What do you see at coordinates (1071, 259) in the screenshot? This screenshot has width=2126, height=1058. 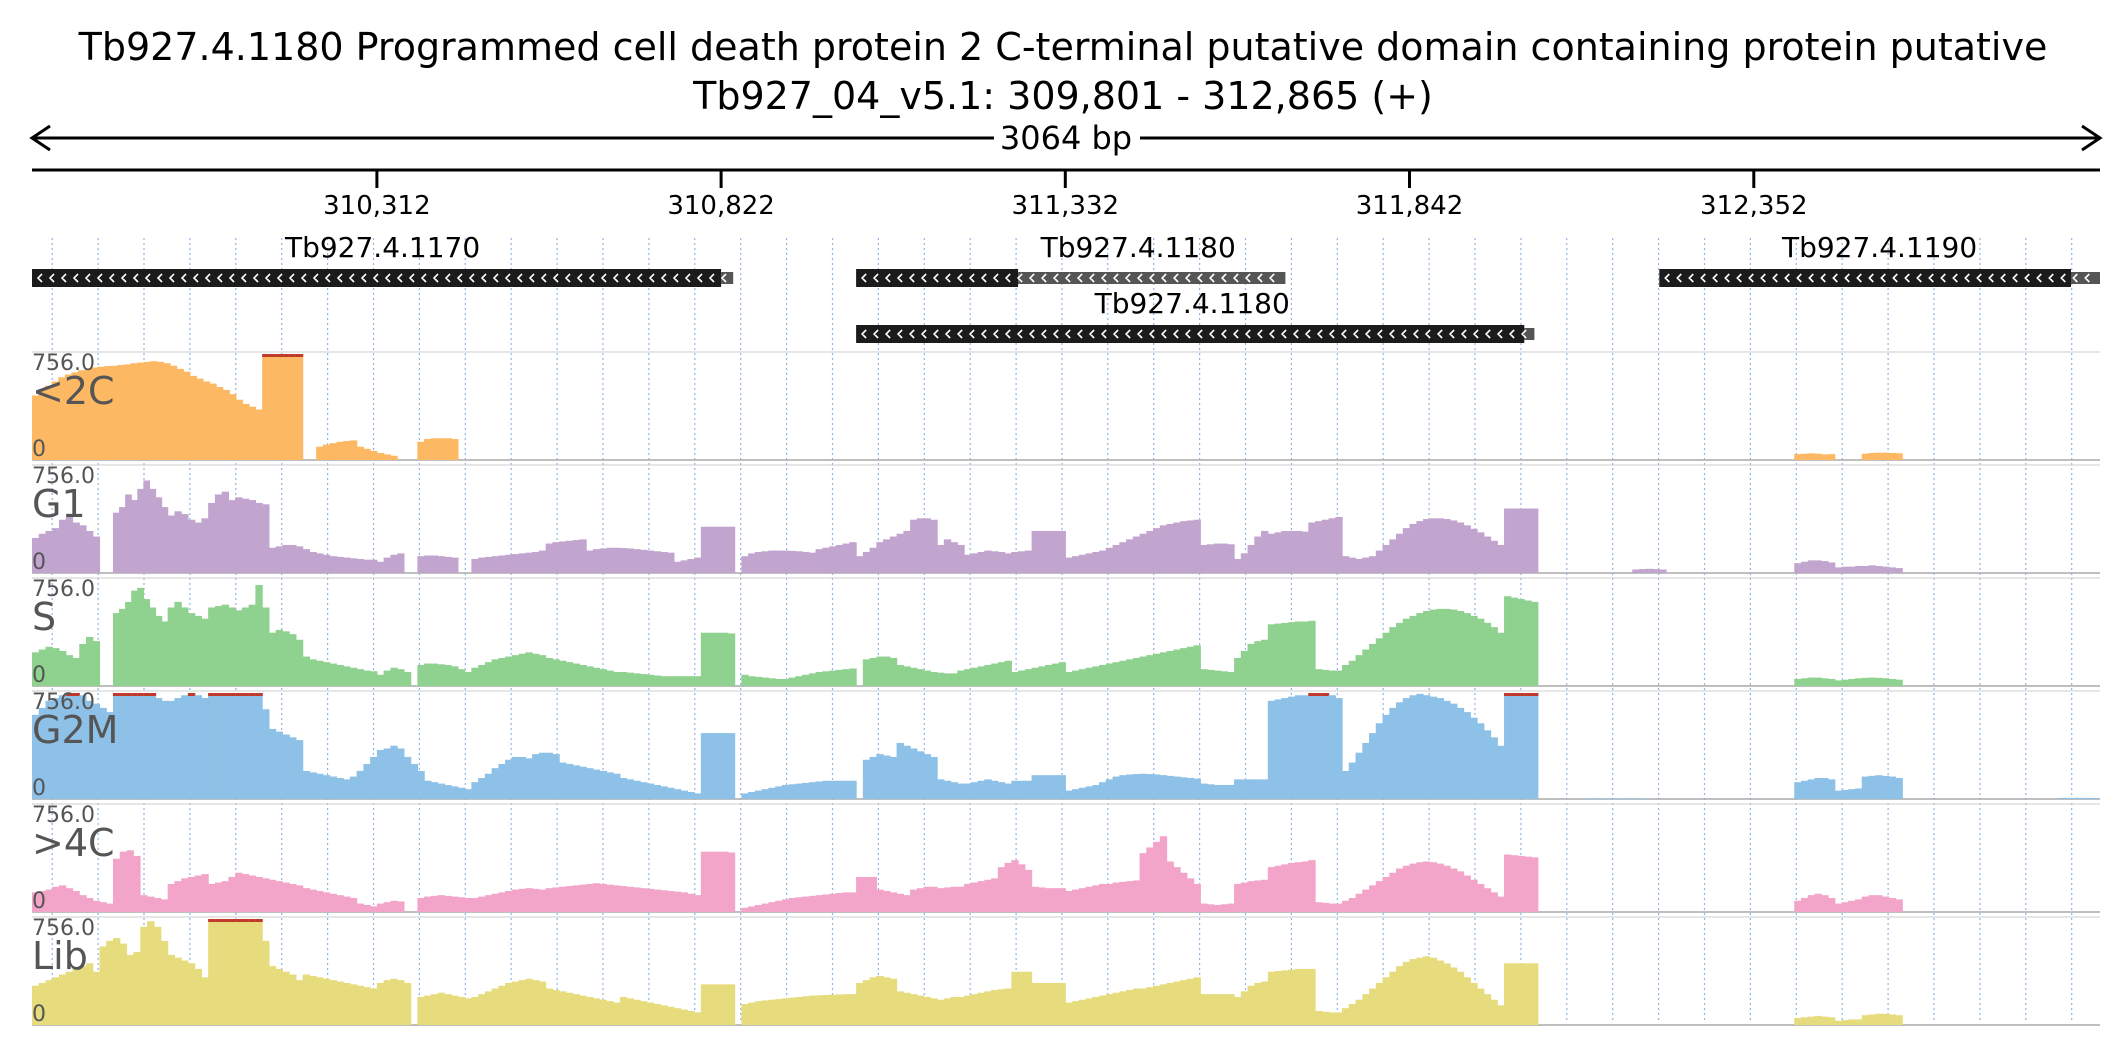 I see `gene-Tb927-4-1180-1: Tb927.4.1180` at bounding box center [1071, 259].